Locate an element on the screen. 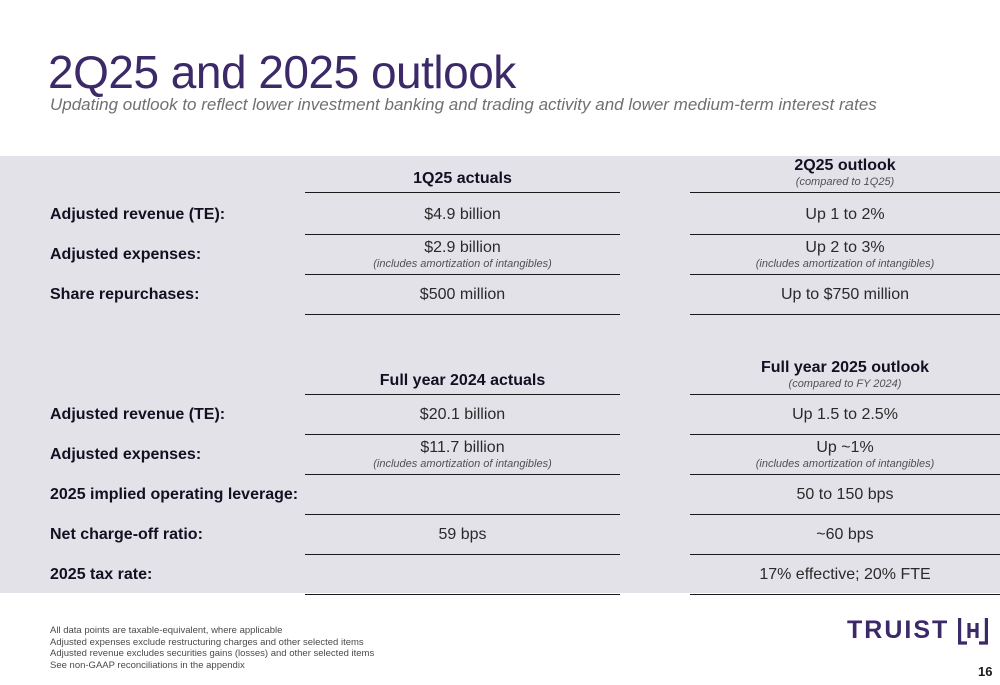 This screenshot has width=1000, height=685. quarterly-outlook-cell: Up to $750 million is located at coordinates (845, 295).